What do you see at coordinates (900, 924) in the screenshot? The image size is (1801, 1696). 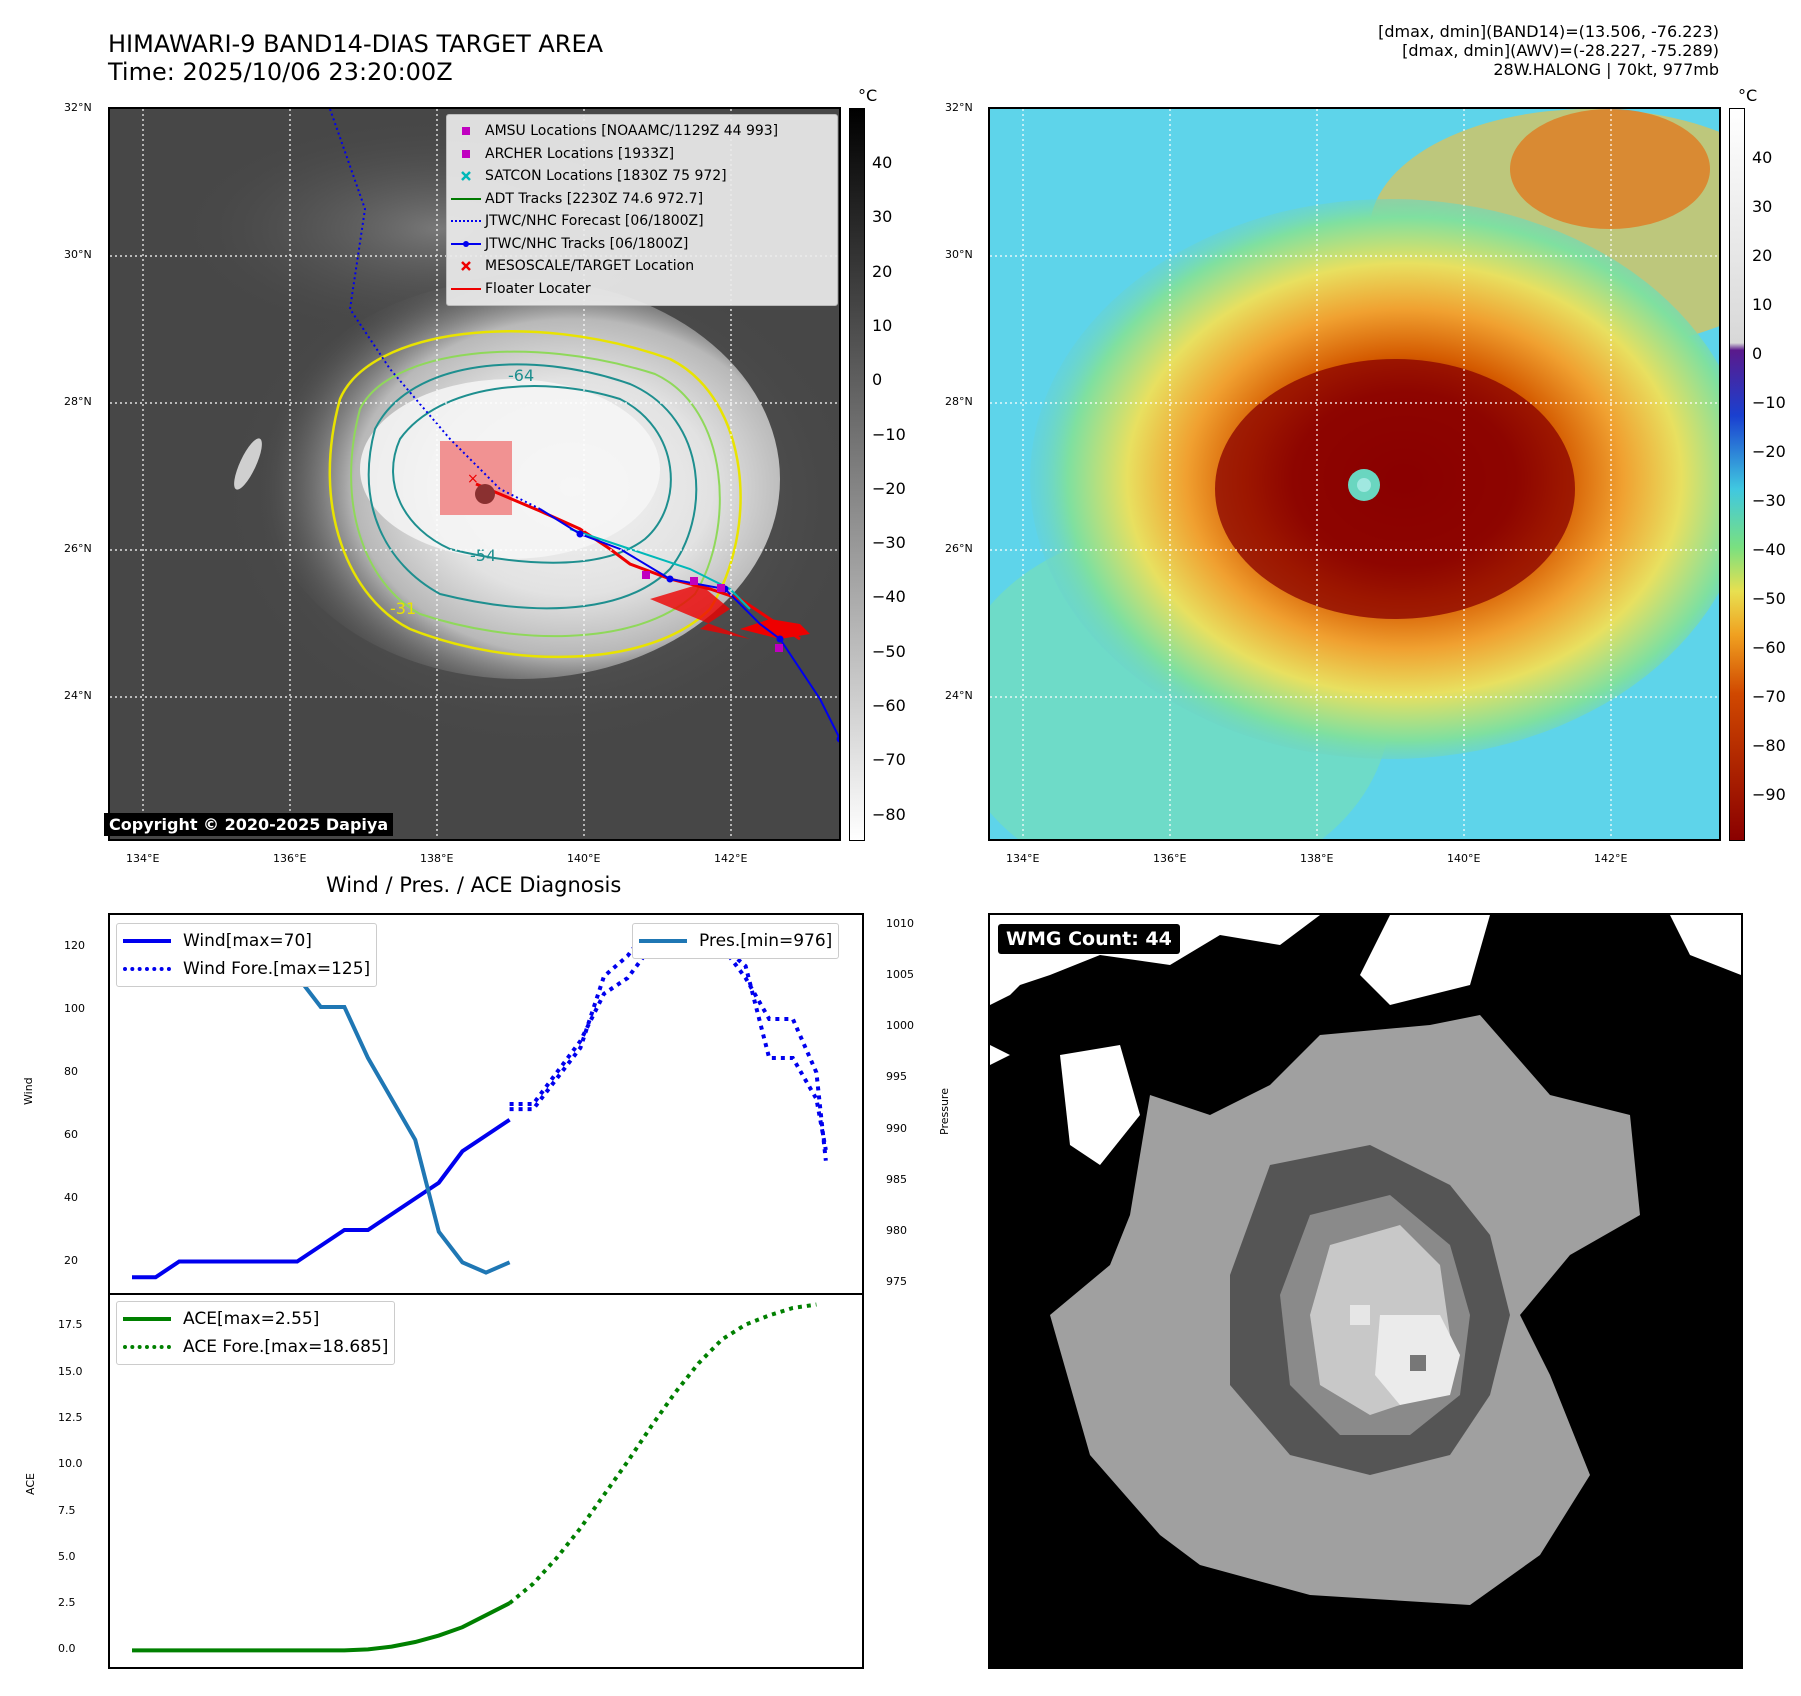 I see `pressure-tick: 1010` at bounding box center [900, 924].